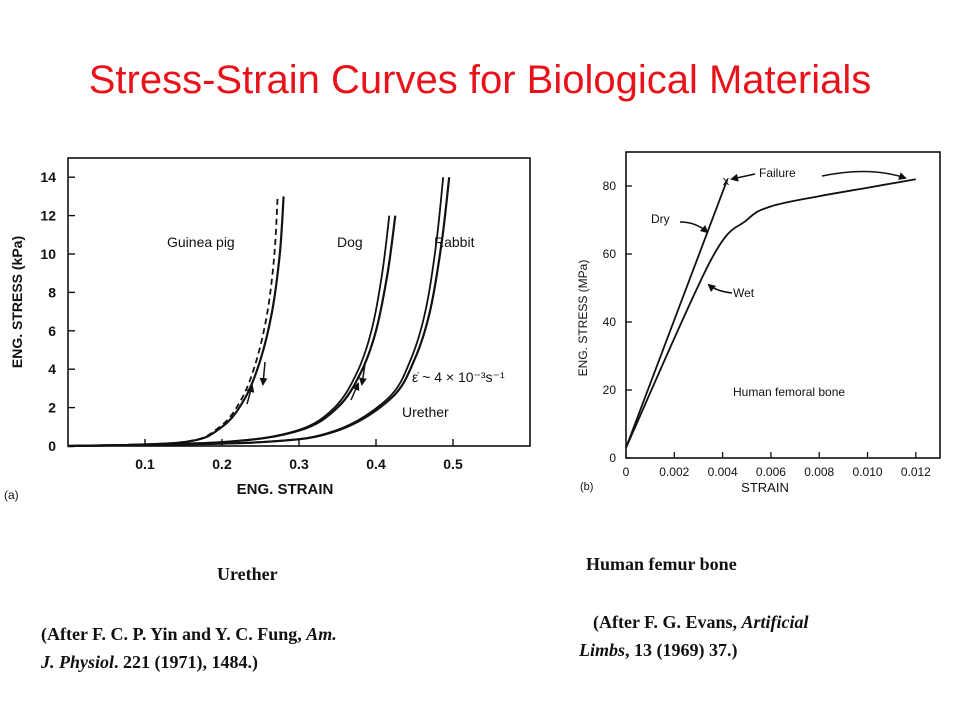  I want to click on series-line-wet, so click(770, 313).